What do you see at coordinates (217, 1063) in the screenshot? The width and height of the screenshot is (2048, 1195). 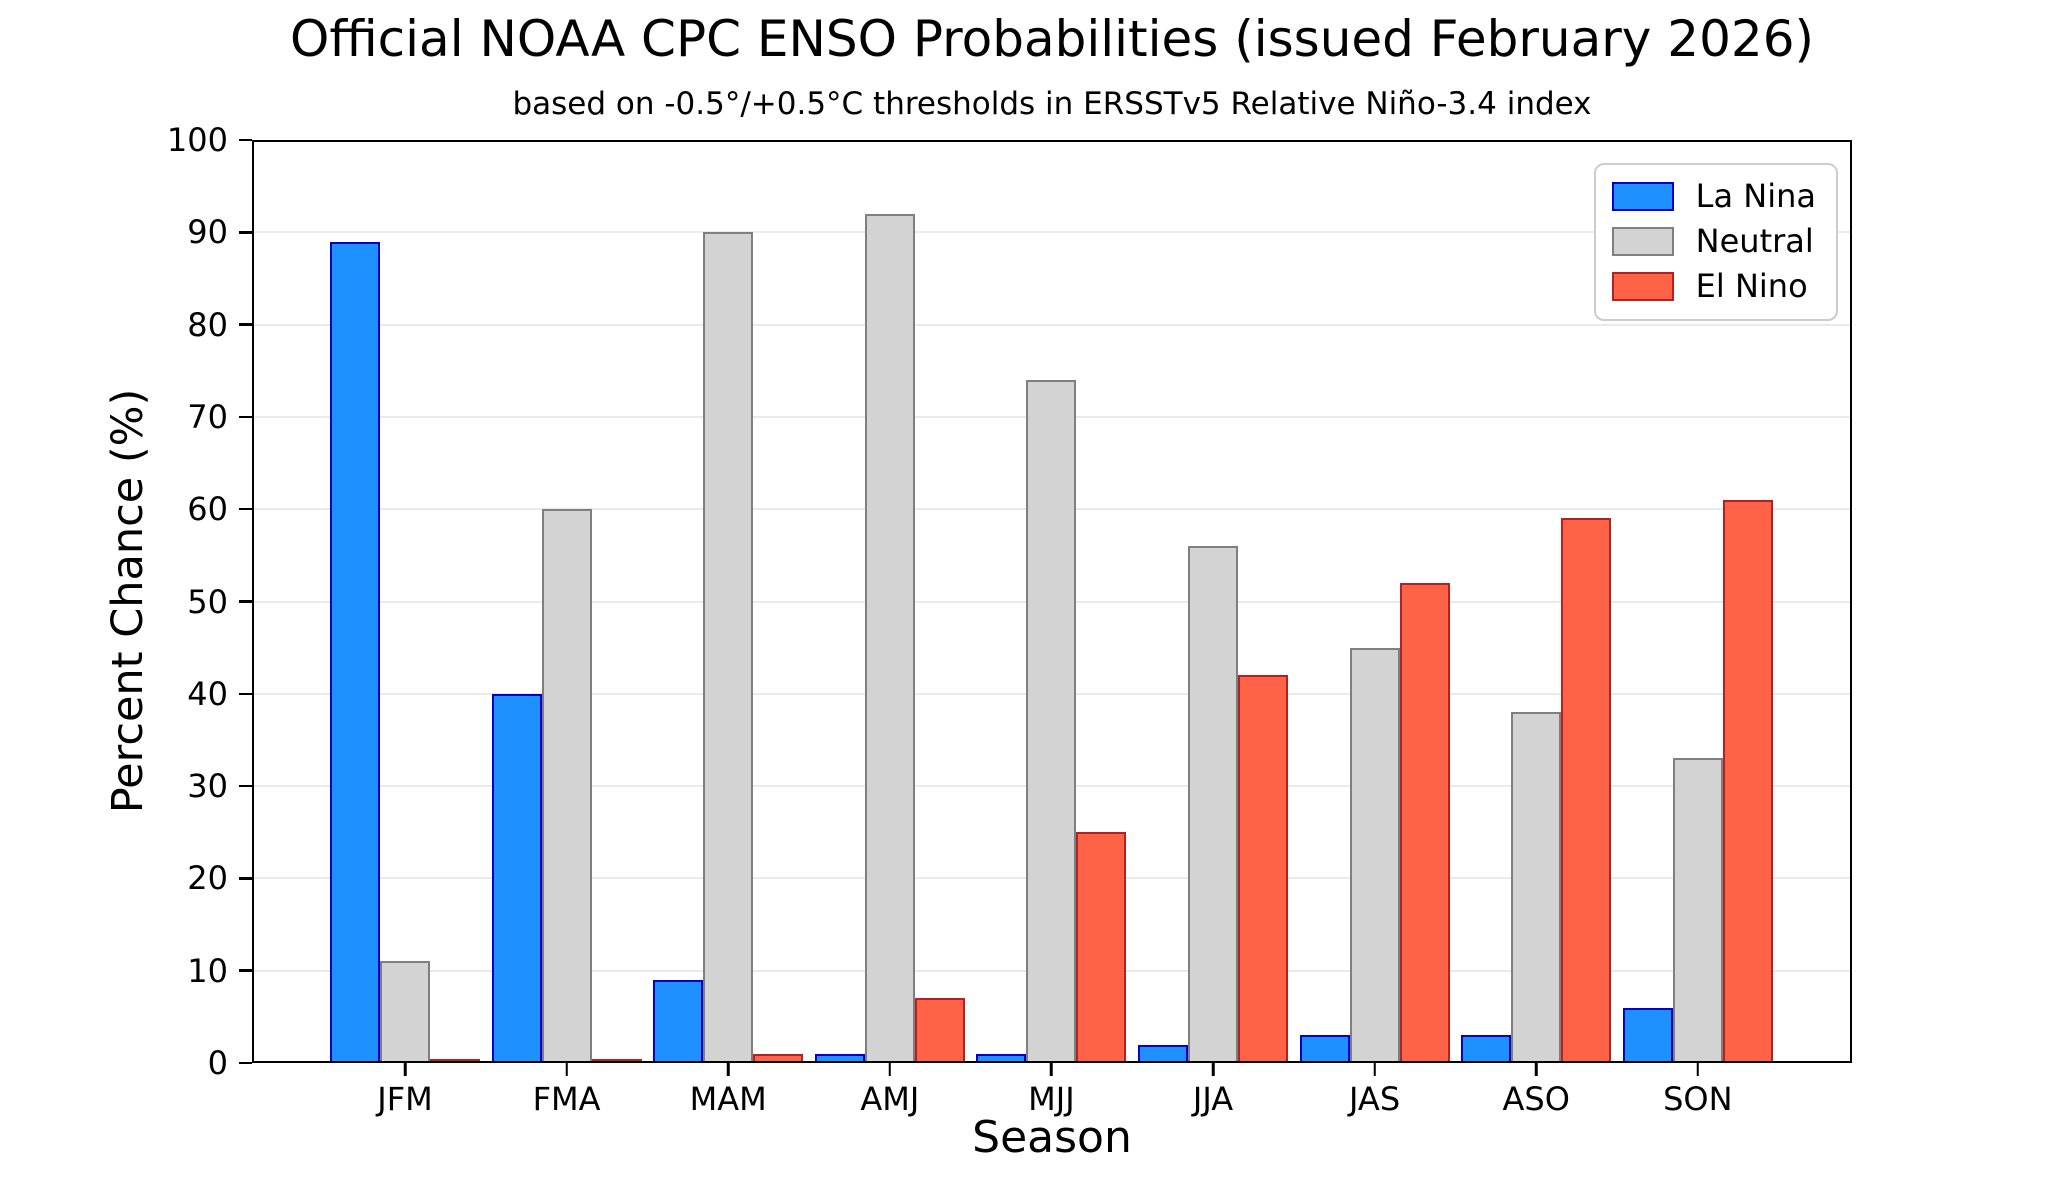 I see `y-tick-label-0: 0` at bounding box center [217, 1063].